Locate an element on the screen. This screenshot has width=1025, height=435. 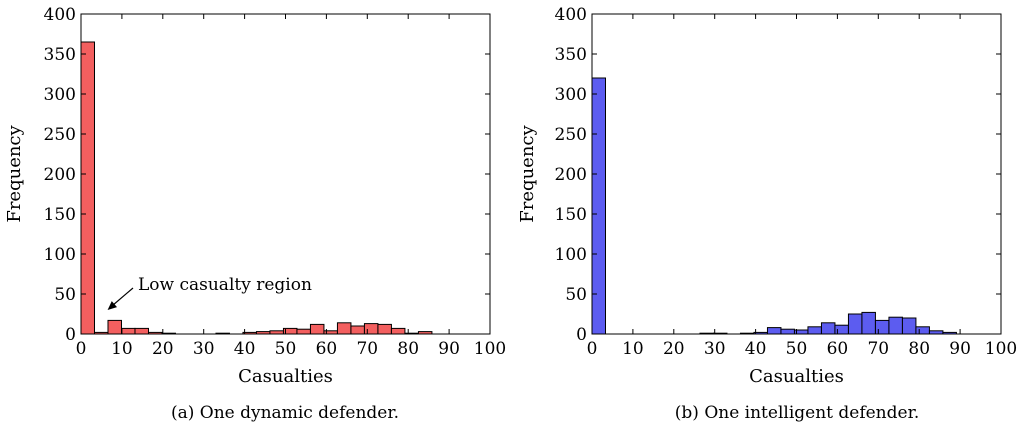
annotation-text: Low casualty region is located at coordinates (225, 285).